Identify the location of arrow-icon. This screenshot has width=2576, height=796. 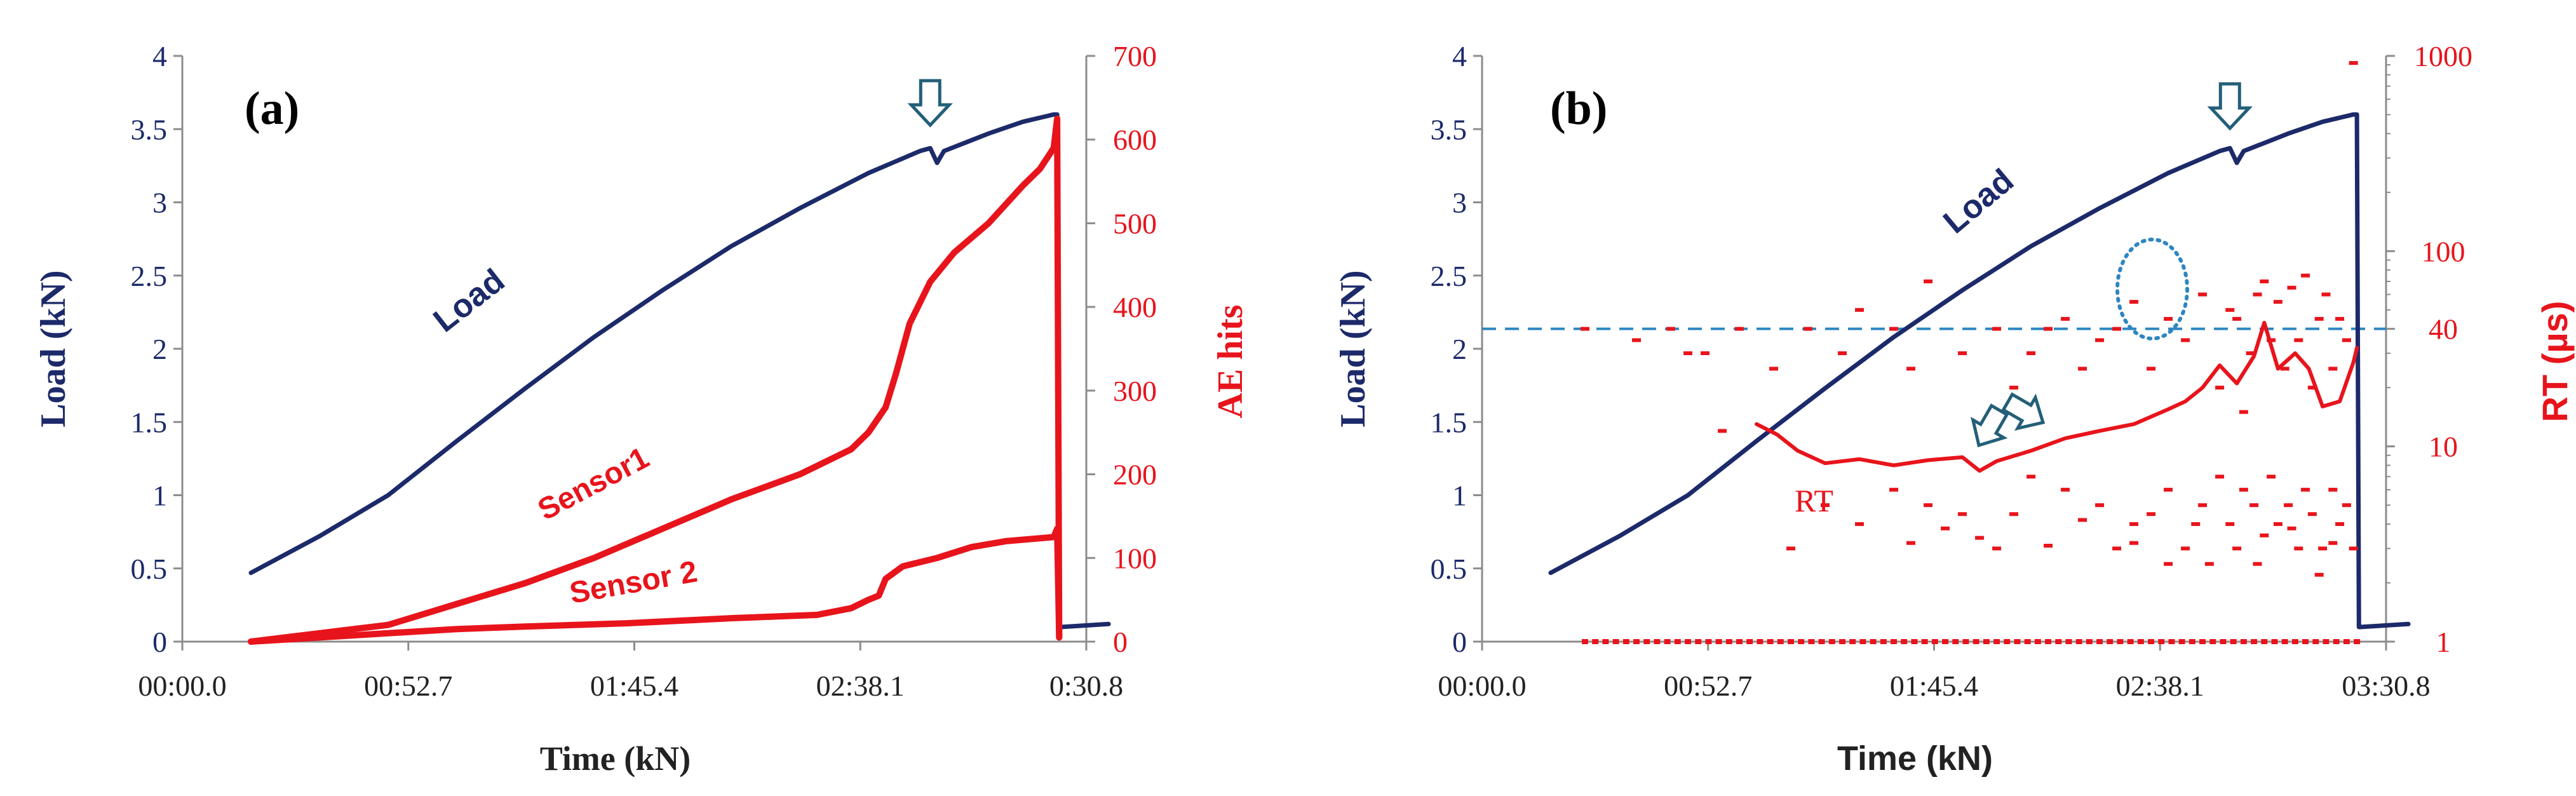
(2023, 411).